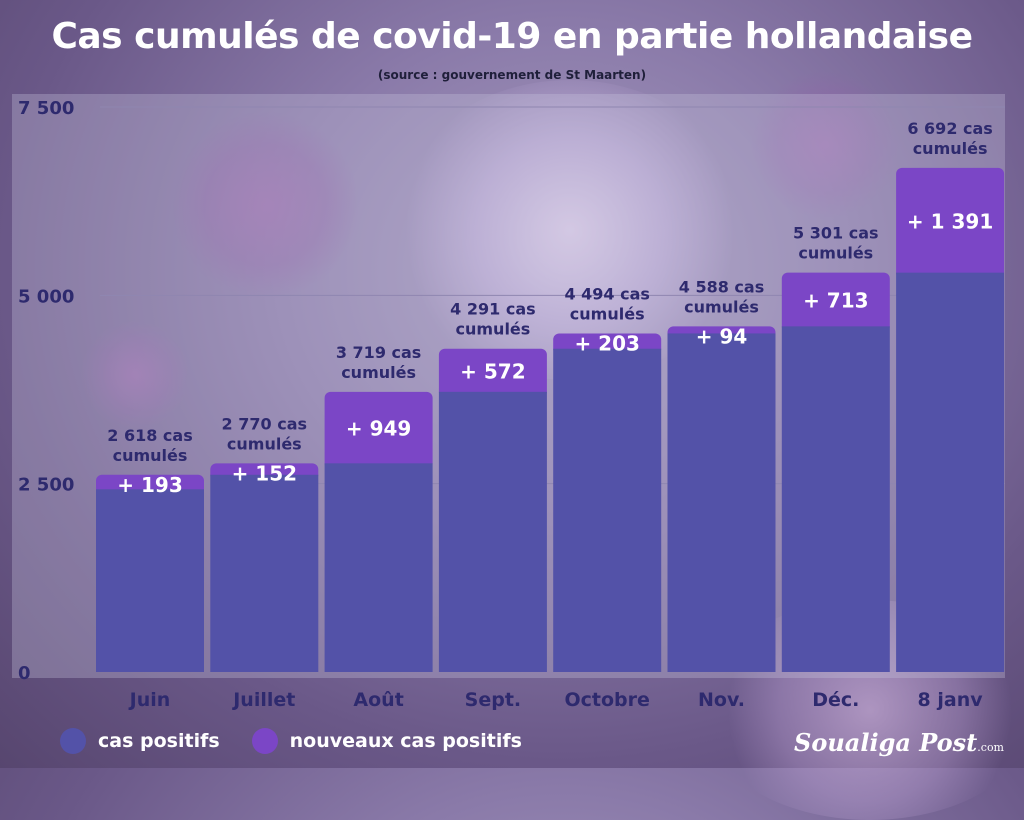 This screenshot has width=1024, height=820. Describe the element at coordinates (149, 435) in the screenshot. I see `total-label: 2 618 cas` at that location.